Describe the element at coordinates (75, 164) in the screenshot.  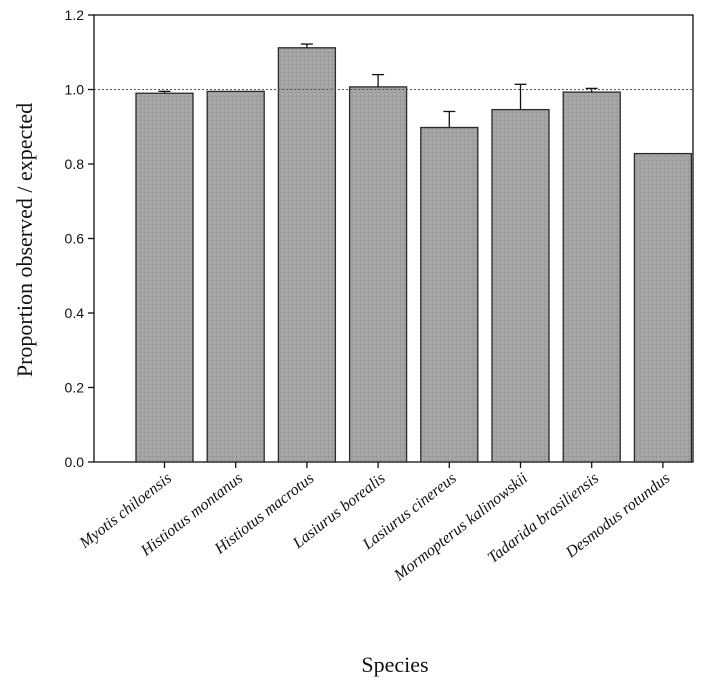
I see `y-tick-label: 0.8` at that location.